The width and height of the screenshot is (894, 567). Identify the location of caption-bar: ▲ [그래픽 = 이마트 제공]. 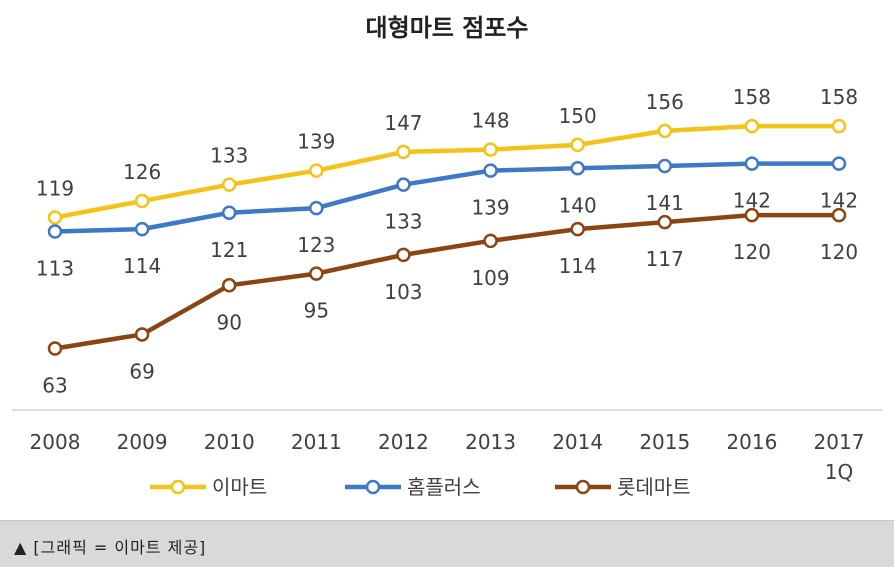
(447, 543).